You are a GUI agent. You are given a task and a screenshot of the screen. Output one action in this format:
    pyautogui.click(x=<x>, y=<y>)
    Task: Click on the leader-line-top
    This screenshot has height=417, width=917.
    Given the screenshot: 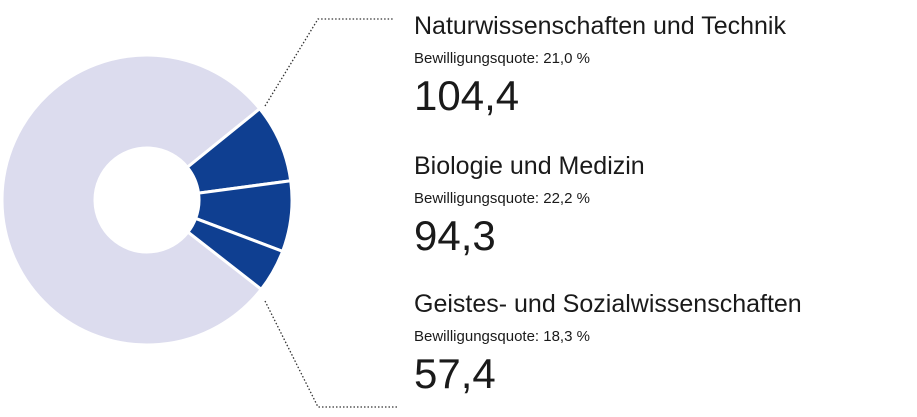 What is the action you would take?
    pyautogui.click(x=328, y=62)
    